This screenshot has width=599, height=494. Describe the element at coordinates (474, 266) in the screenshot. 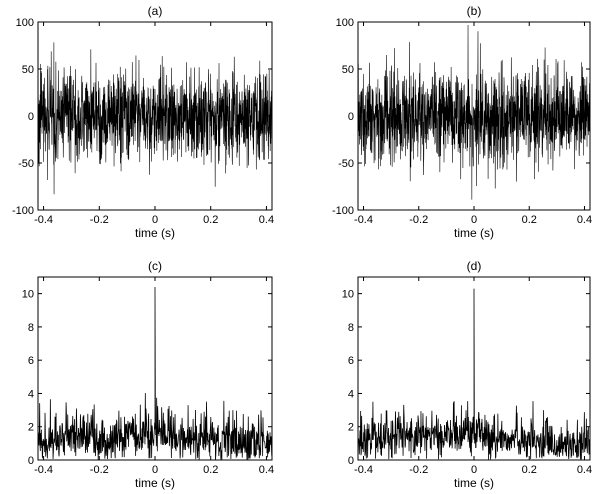

I see `subplot-title: (d)` at that location.